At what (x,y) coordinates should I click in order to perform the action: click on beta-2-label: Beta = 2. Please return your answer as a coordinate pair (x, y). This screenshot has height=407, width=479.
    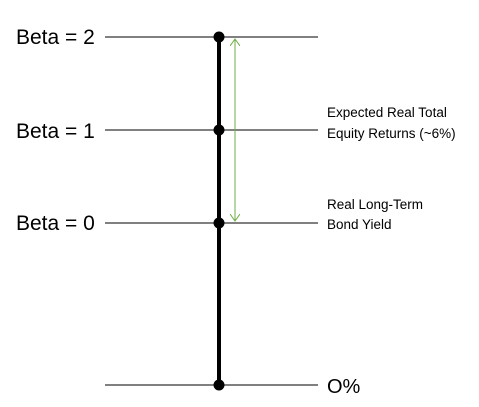
    Looking at the image, I should click on (55, 37).